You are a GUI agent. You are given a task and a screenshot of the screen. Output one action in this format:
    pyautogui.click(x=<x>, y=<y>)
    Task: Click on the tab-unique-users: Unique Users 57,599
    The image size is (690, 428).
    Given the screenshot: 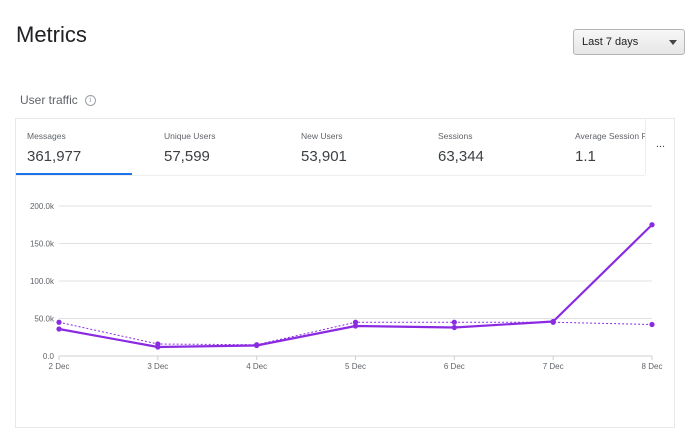 What is the action you would take?
    pyautogui.click(x=221, y=147)
    